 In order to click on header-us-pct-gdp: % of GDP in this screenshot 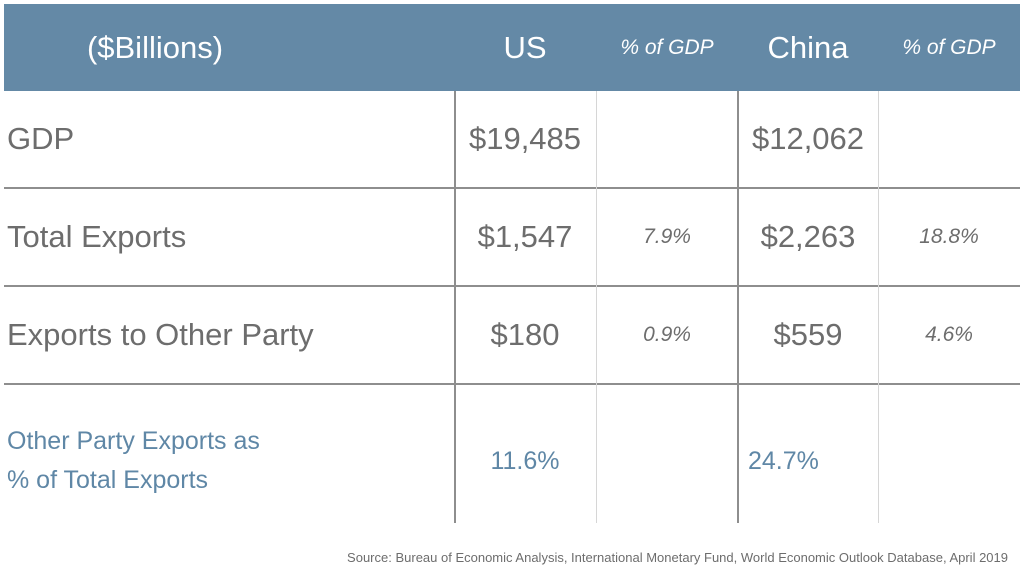, I will do `click(667, 47)`.